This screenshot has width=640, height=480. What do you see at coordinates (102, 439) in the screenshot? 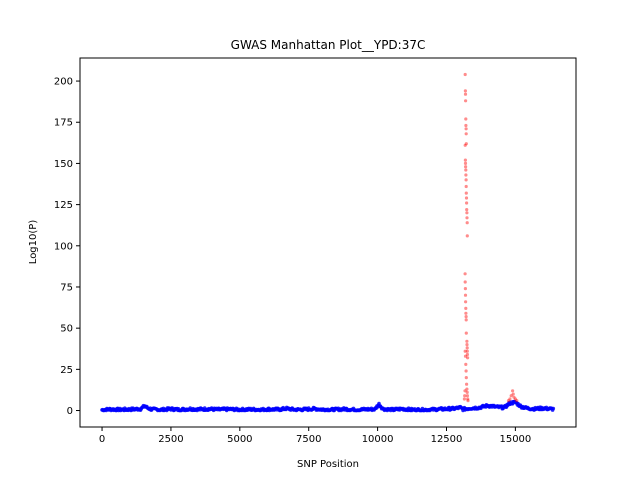
I see `x-tick-label: 0` at bounding box center [102, 439].